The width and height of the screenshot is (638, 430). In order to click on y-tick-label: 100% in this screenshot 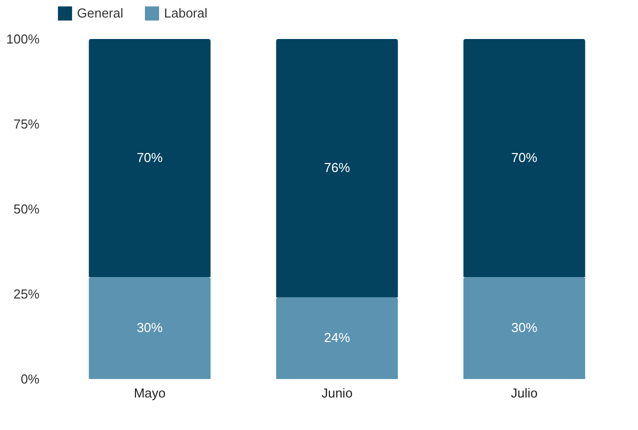, I will do `click(23, 39)`.